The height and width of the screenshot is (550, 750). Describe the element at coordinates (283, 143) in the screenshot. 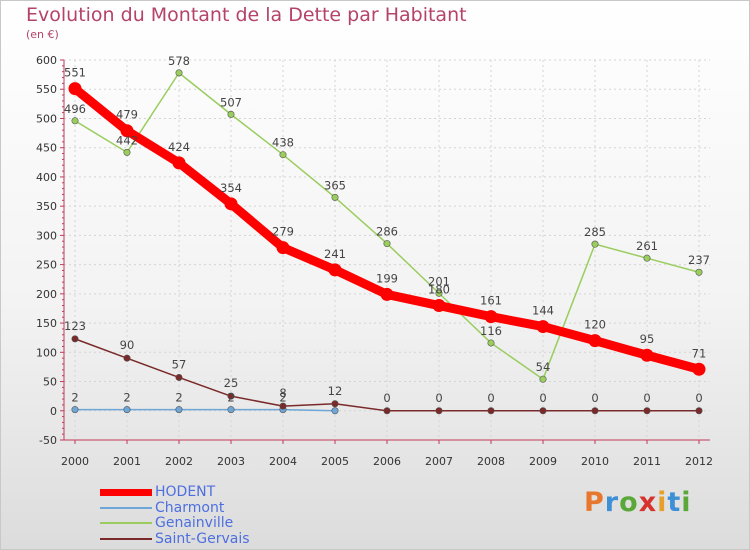

I see `data-label: 438` at that location.